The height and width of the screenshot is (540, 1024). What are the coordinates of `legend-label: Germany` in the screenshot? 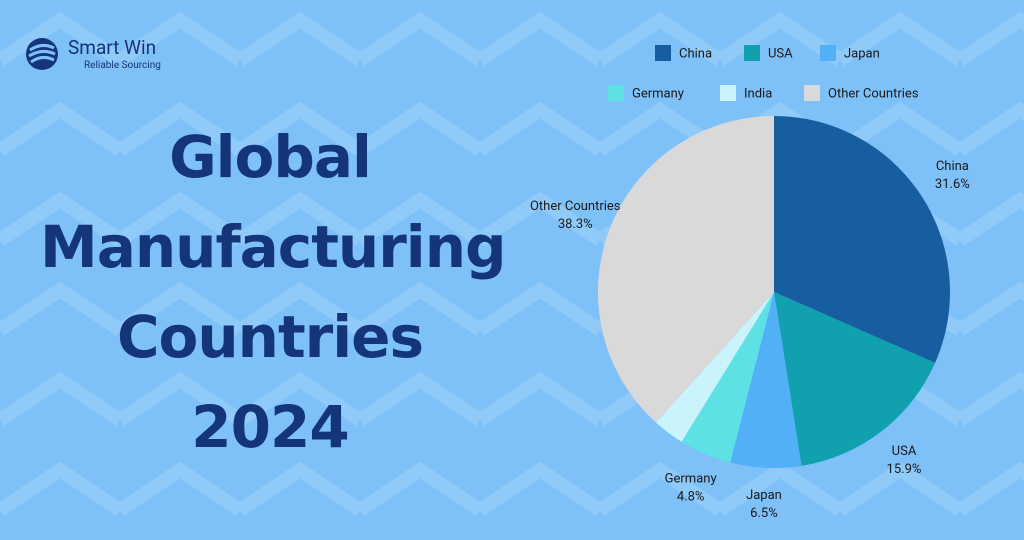 It's located at (658, 93).